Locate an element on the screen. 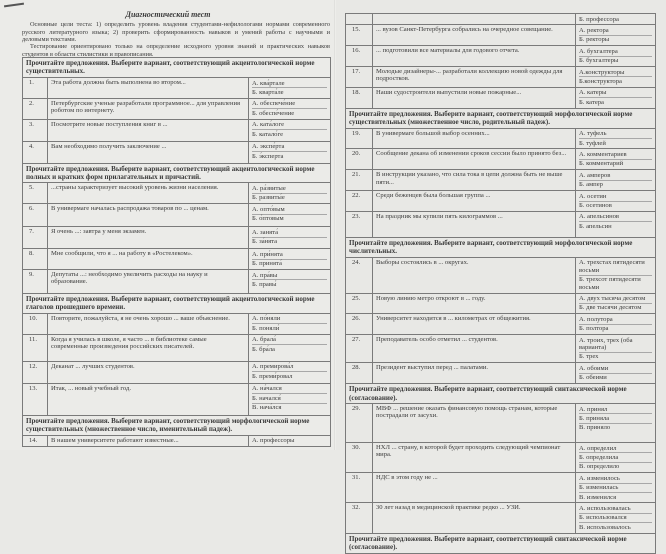 Image resolution: width=666 pixels, height=554 pixels. answer-options: А. катеры Б. катера is located at coordinates (615, 97).